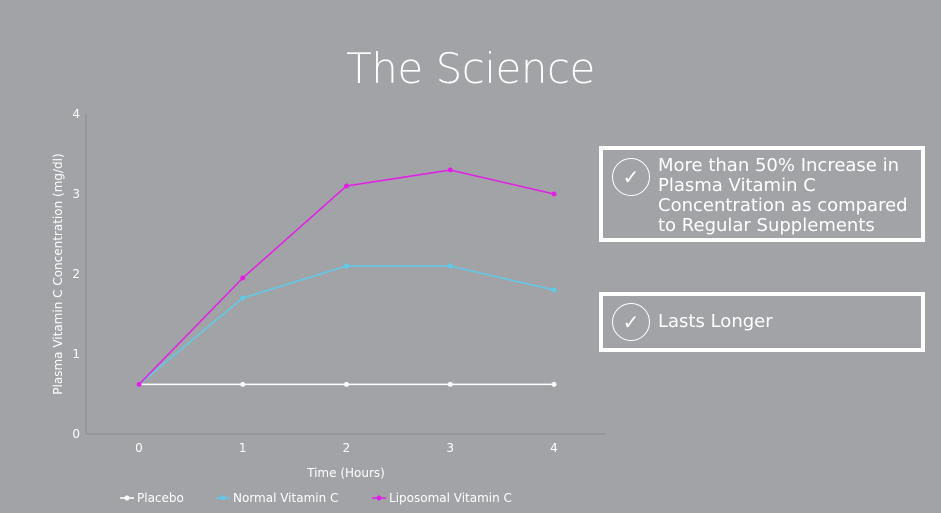 The image size is (941, 513). I want to click on page-title: The Science, so click(470, 68).